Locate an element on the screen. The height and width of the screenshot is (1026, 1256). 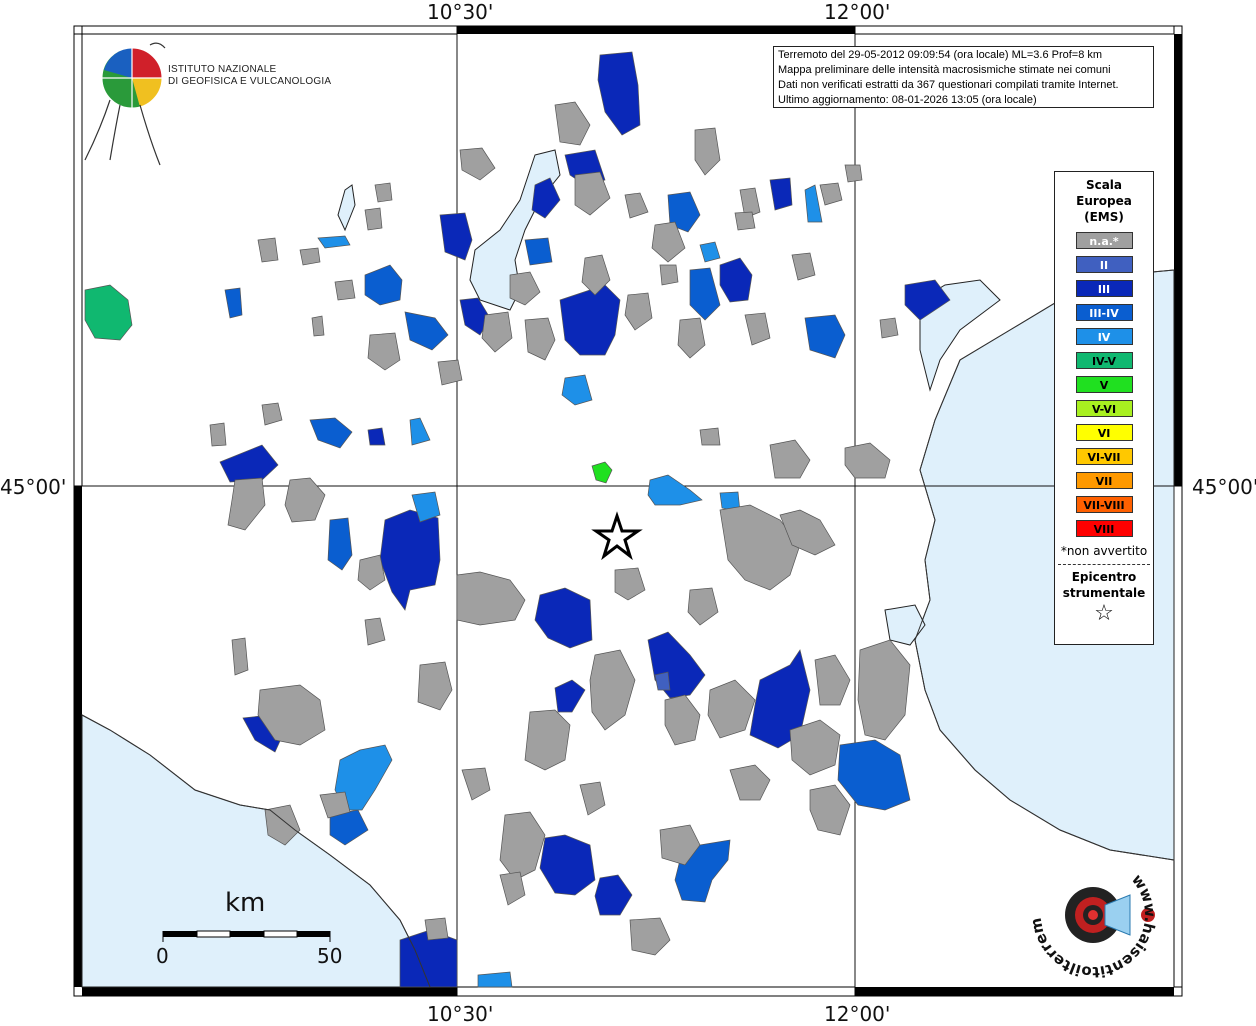
brand-text: www.haisentitoilterremoto.it is located at coordinates (1091, 913).